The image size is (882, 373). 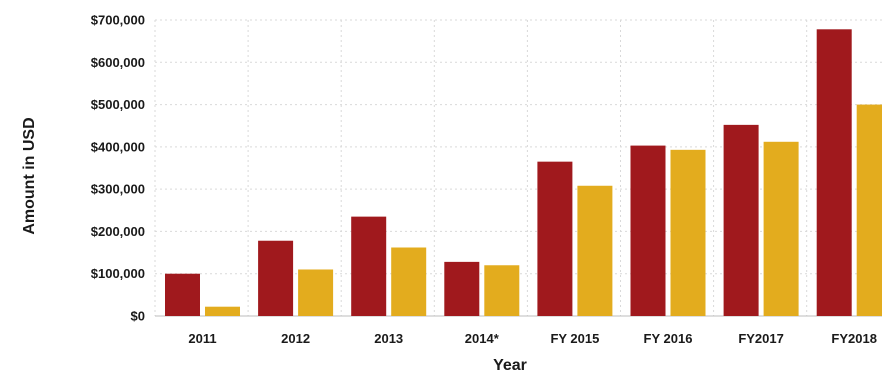 What do you see at coordinates (276, 278) in the screenshot?
I see `bar-series-1-2012` at bounding box center [276, 278].